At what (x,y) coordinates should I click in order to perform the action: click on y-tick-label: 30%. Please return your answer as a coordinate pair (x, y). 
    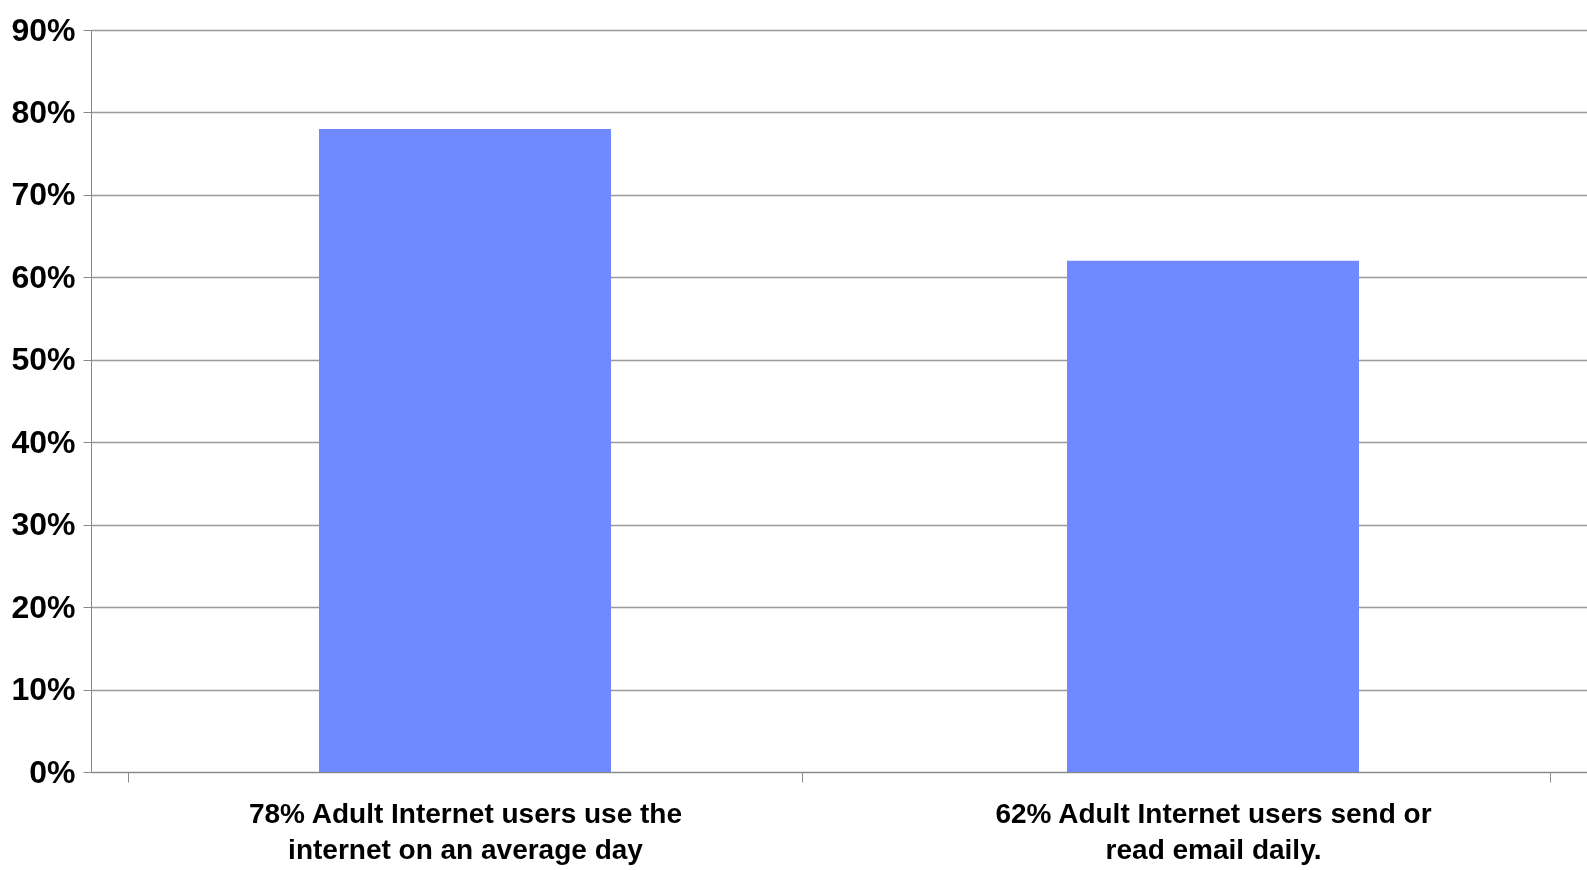
    Looking at the image, I should click on (43, 524).